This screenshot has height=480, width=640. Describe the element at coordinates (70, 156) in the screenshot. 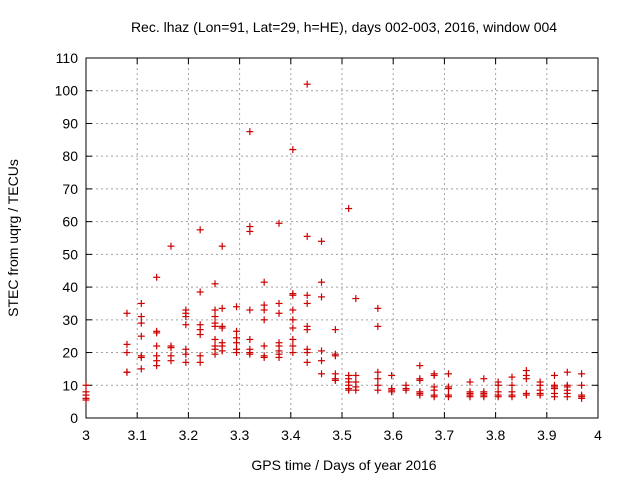

I see `y-tick-label: 80` at that location.